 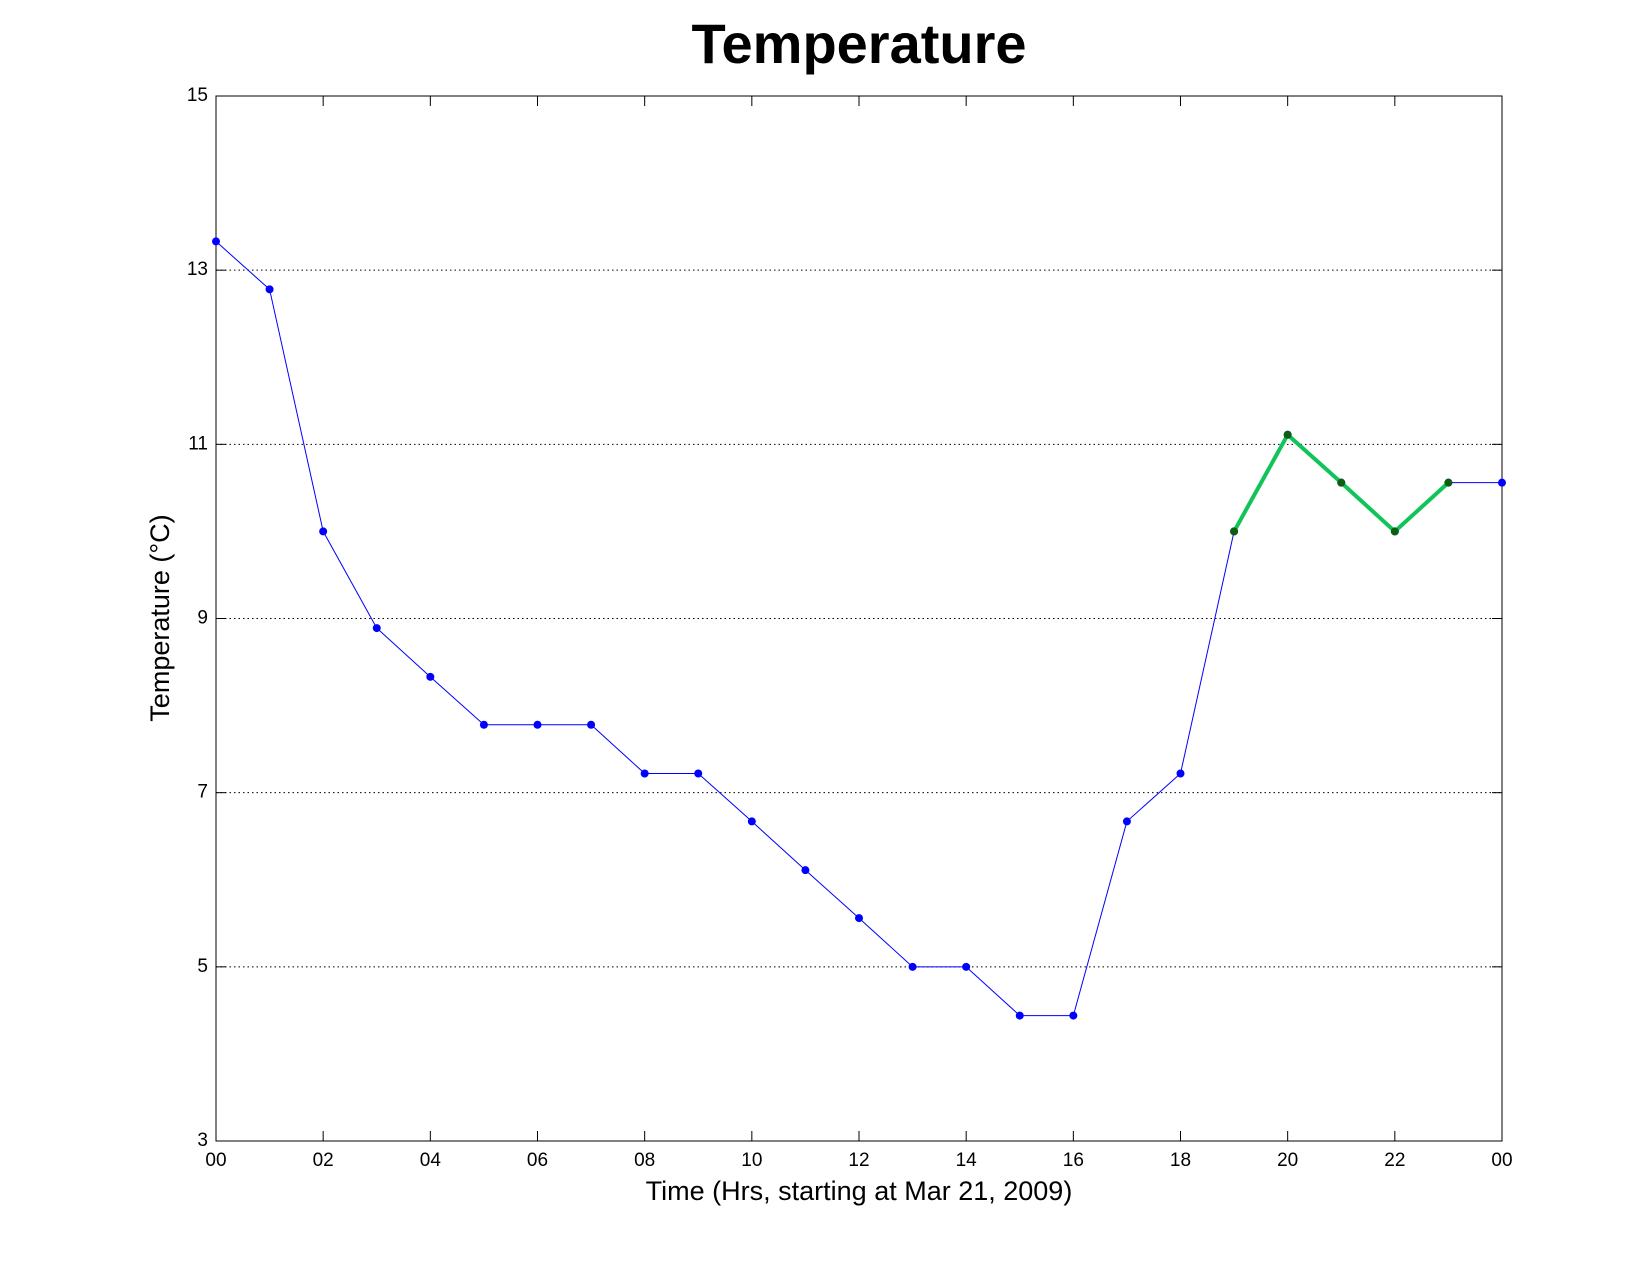 I want to click on y-tick-label: 3, so click(x=202, y=1140).